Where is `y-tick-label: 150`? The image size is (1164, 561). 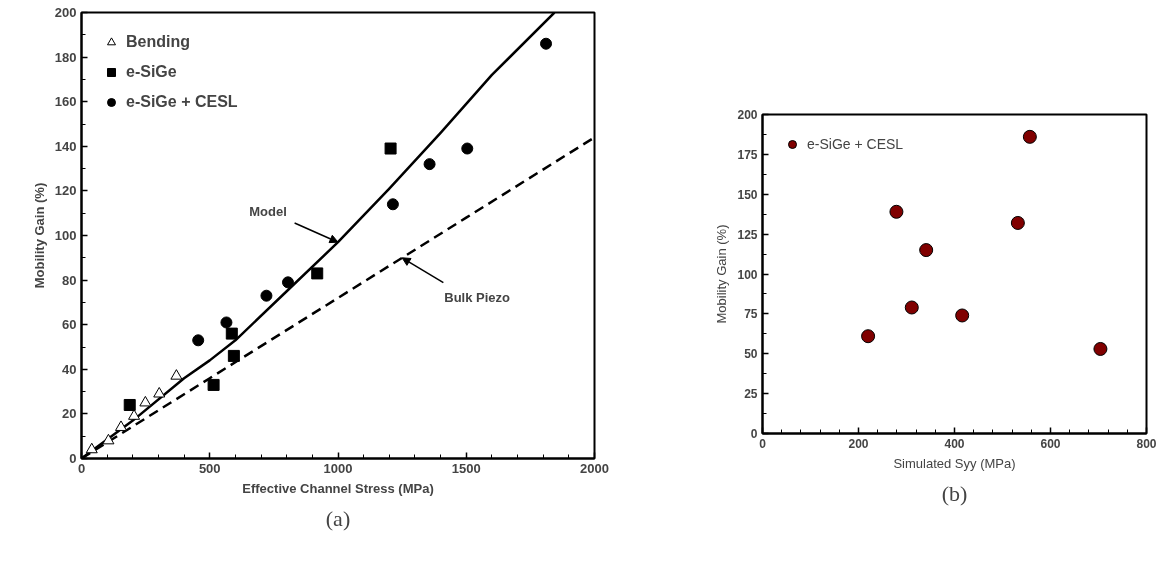 y-tick-label: 150 is located at coordinates (747, 194).